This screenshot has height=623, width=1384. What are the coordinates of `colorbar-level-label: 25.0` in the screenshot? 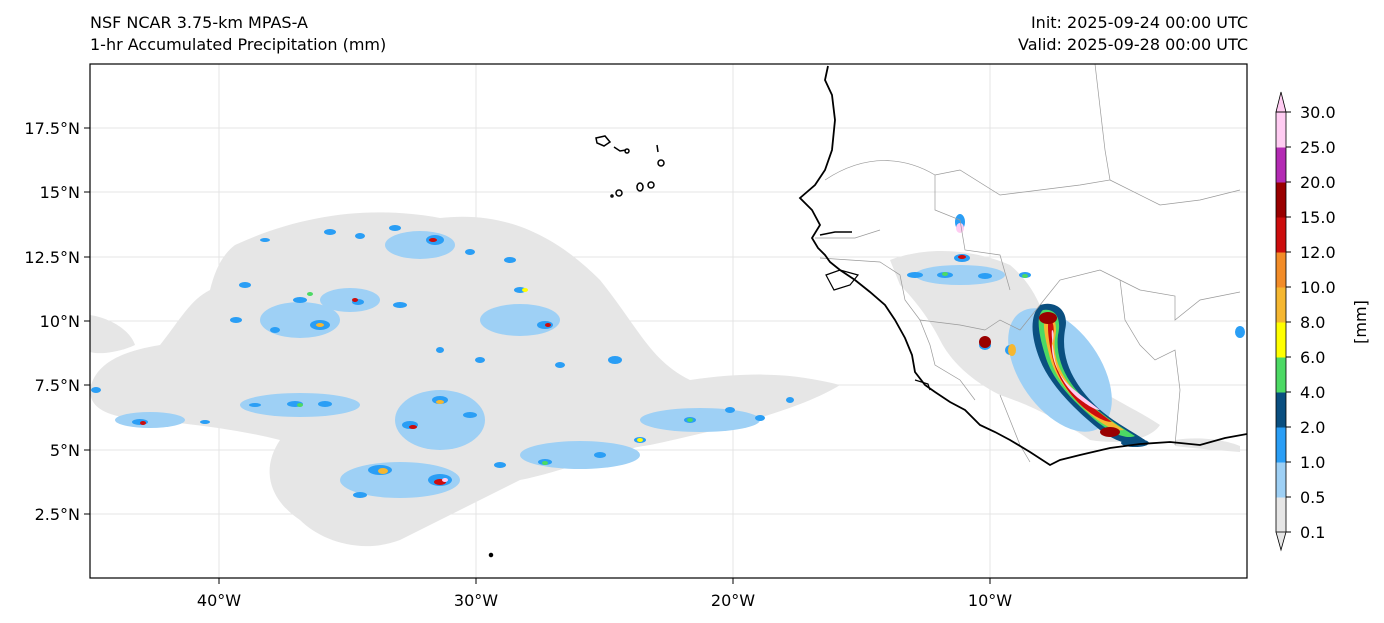 It's located at (1318, 147).